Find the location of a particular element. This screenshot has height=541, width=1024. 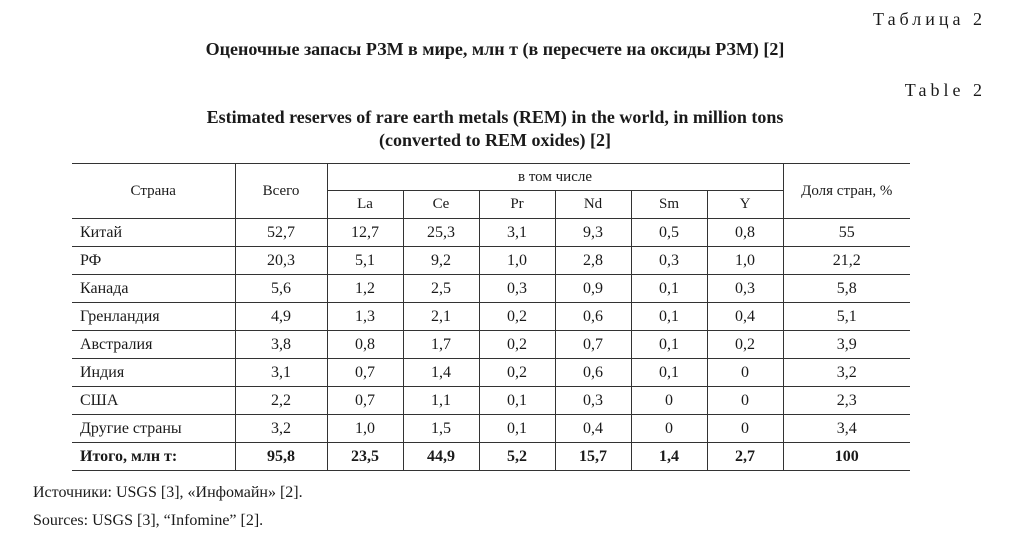

value-cell: 2,2 is located at coordinates (281, 400).